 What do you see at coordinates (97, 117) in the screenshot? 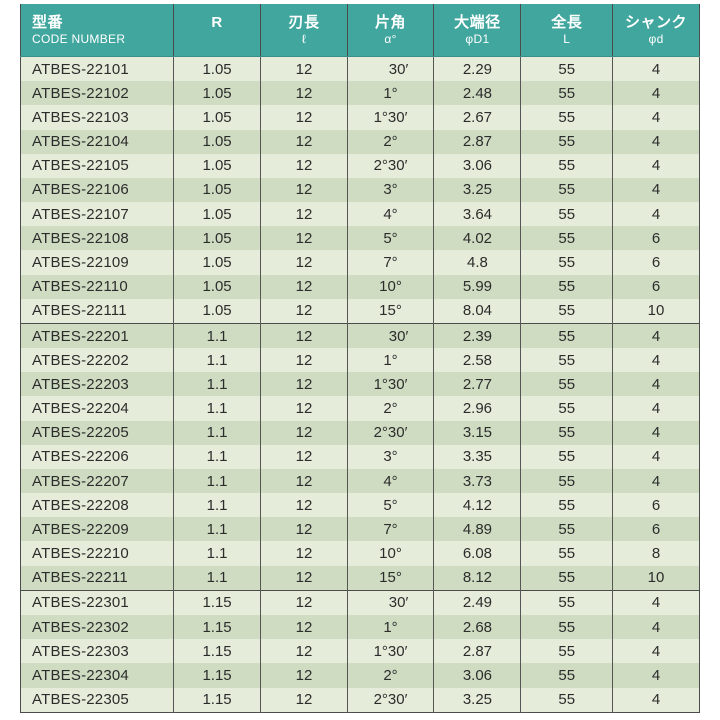
I see `cell-code-number: ATBES-22103` at bounding box center [97, 117].